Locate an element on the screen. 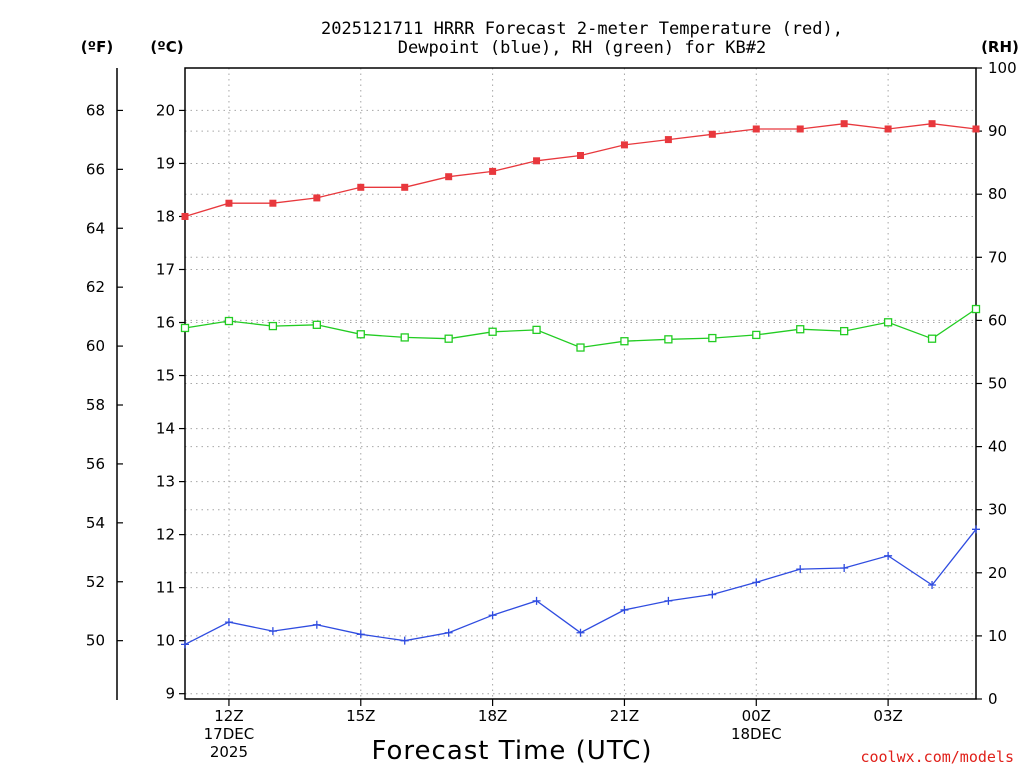  celsius-tick-label: 16 is located at coordinates (165, 323).